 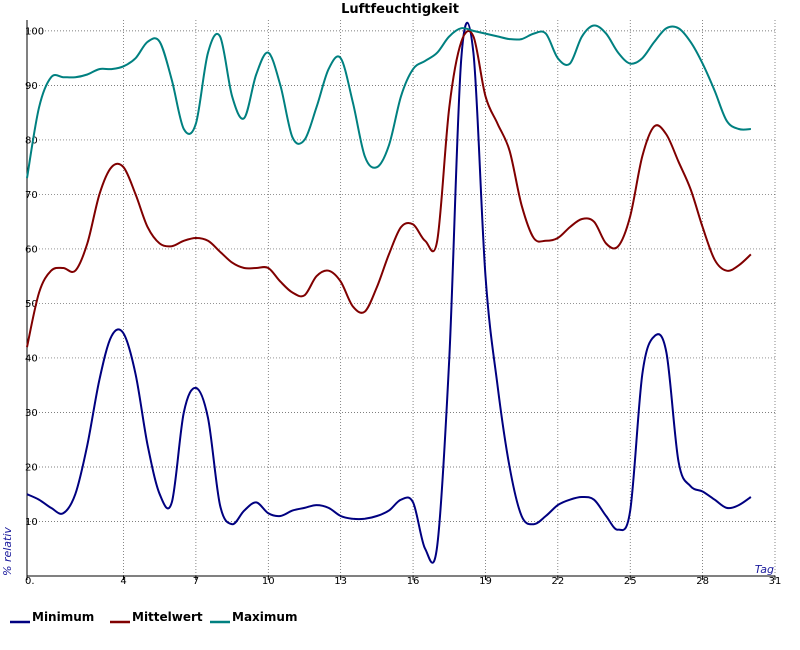 I want to click on y-tick-label: 100, so click(x=34, y=31).